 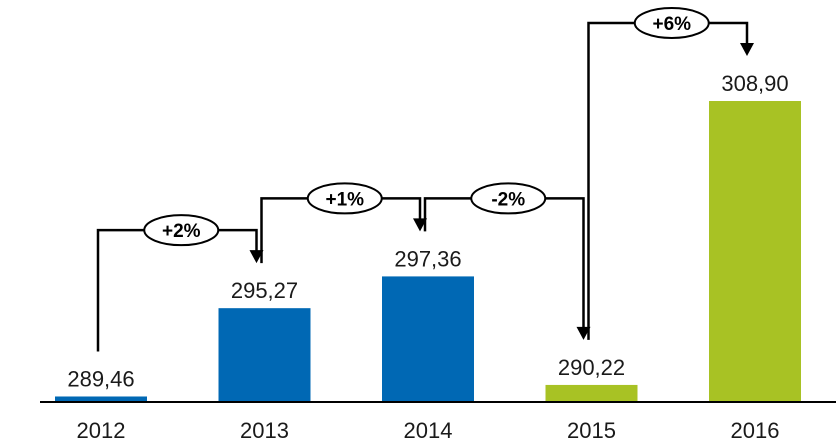 I want to click on change-label-3: +6%, so click(x=671, y=24).